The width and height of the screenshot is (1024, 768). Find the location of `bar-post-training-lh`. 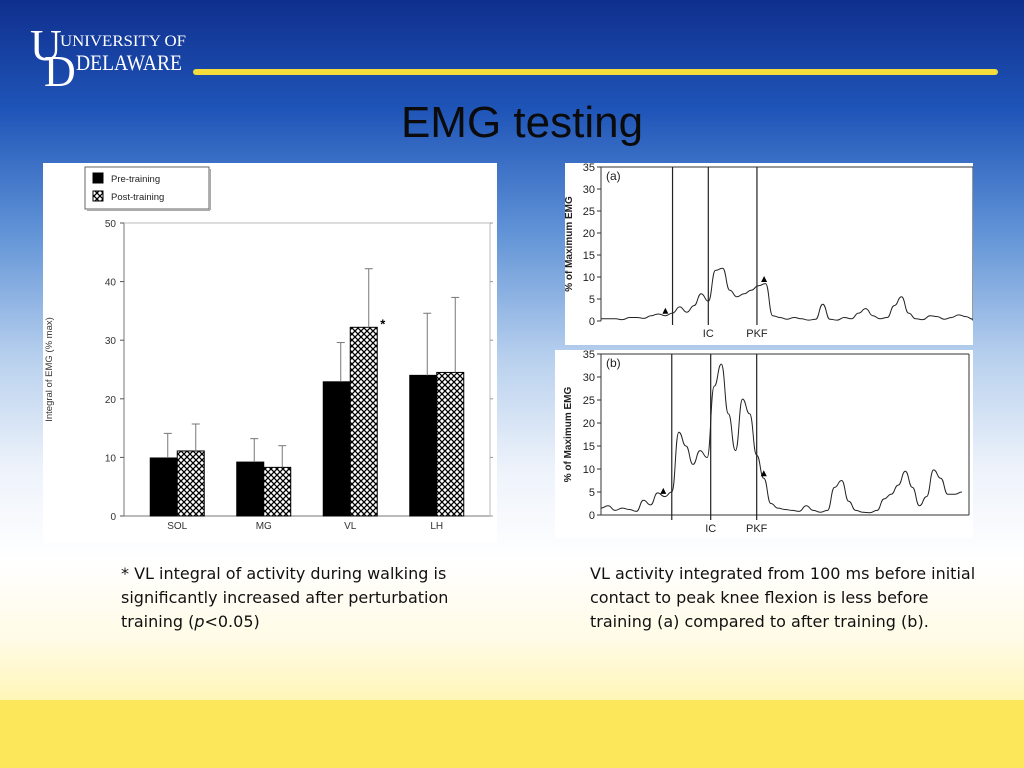

bar-post-training-lh is located at coordinates (450, 444).